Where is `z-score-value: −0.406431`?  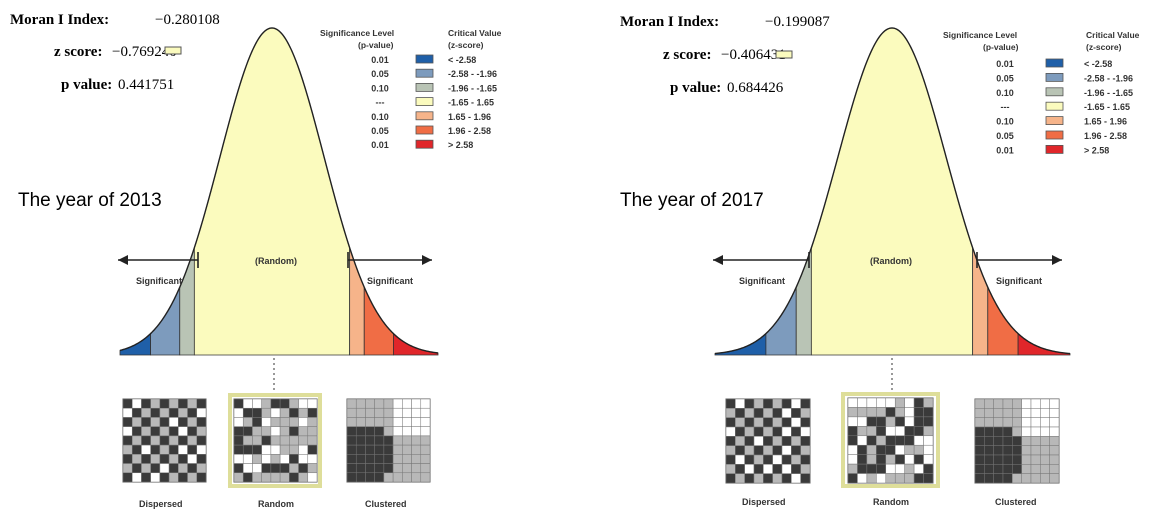 z-score-value: −0.406431 is located at coordinates (753, 55).